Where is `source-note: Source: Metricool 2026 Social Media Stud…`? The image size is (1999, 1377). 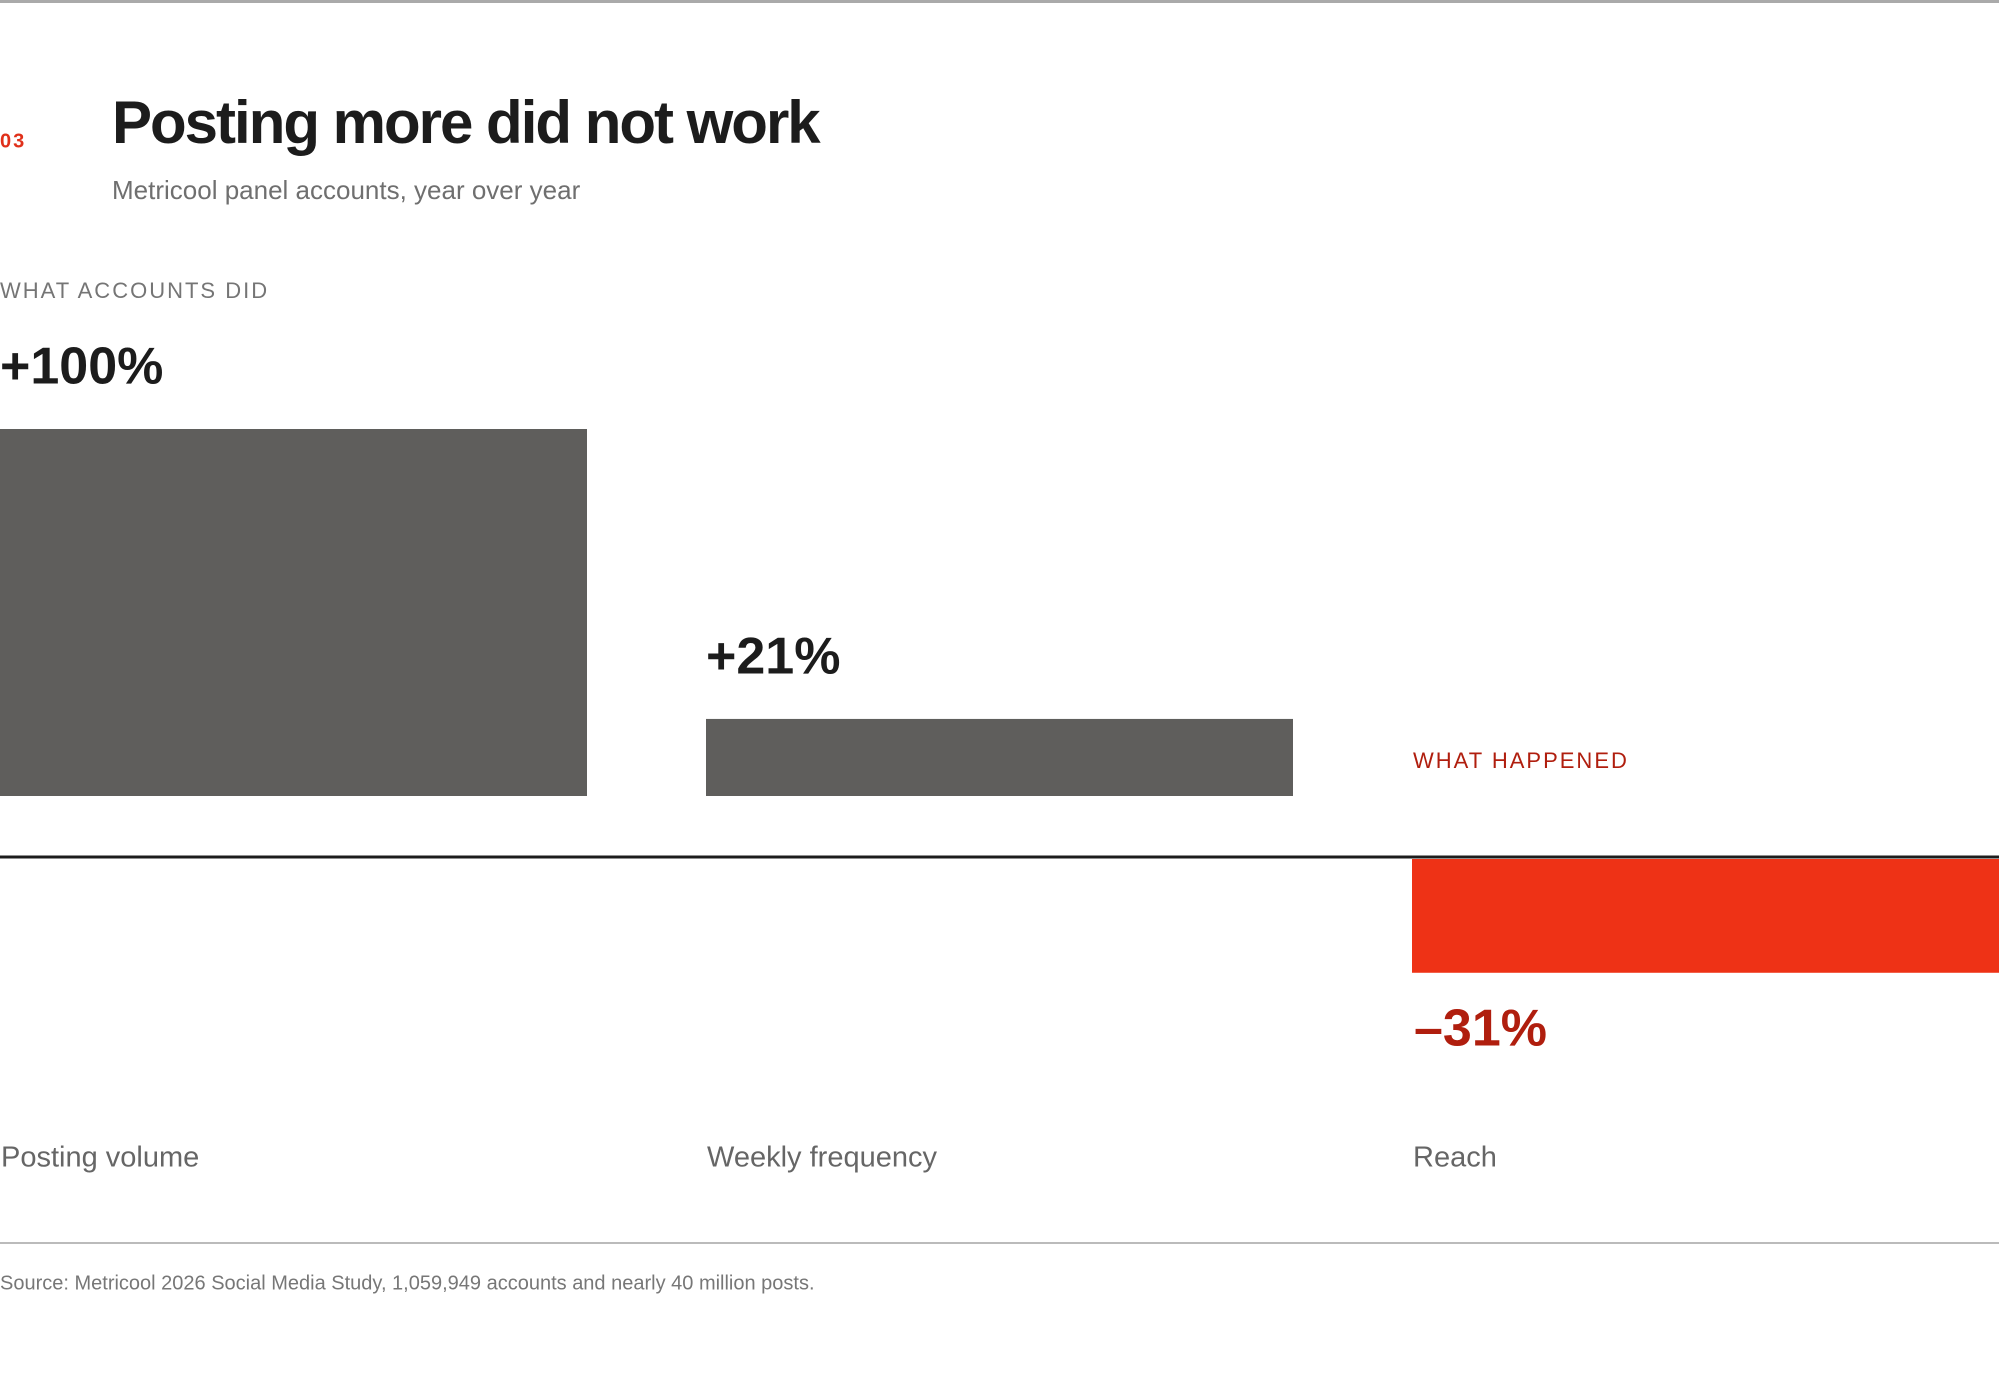
source-note: Source: Metricool 2026 Social Media Stud… is located at coordinates (407, 1283).